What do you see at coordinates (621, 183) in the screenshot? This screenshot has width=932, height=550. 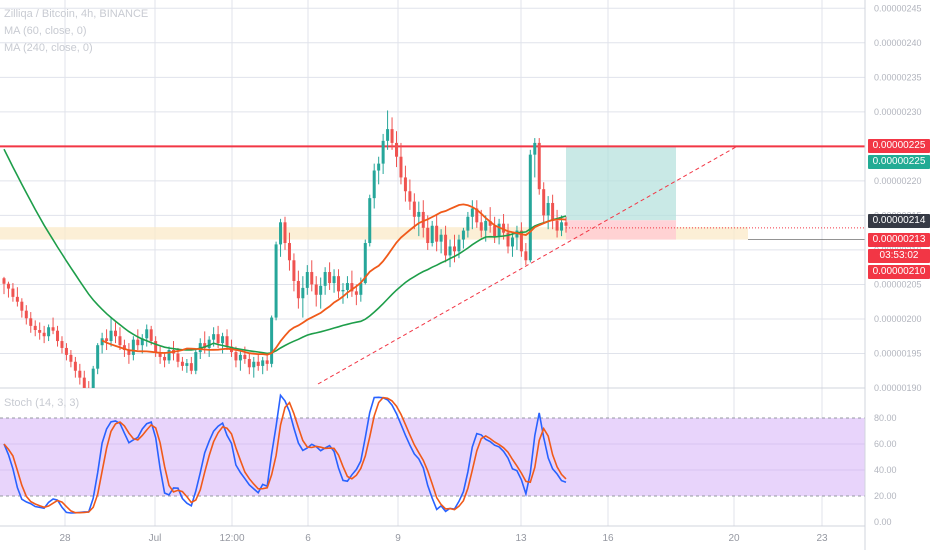 I see `target-box` at bounding box center [621, 183].